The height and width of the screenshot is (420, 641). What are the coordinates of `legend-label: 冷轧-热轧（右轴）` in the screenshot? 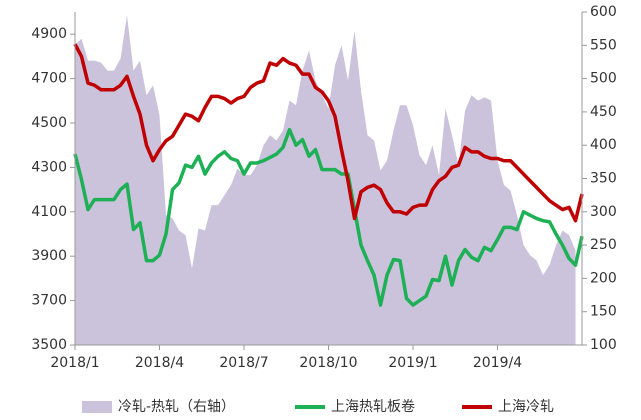 It's located at (176, 407).